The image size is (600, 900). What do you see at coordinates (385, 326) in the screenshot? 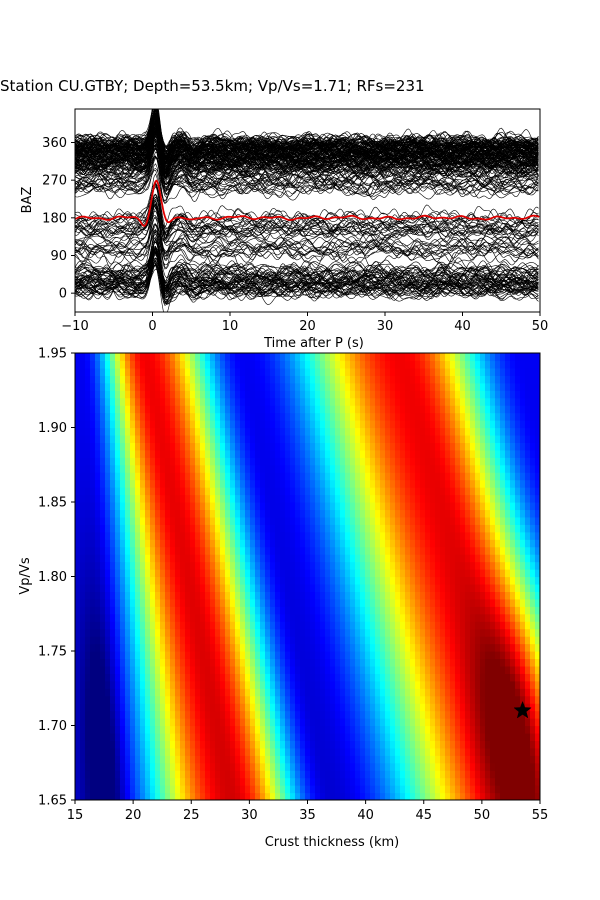
I see `rf-x-tick-label: 30` at bounding box center [385, 326].